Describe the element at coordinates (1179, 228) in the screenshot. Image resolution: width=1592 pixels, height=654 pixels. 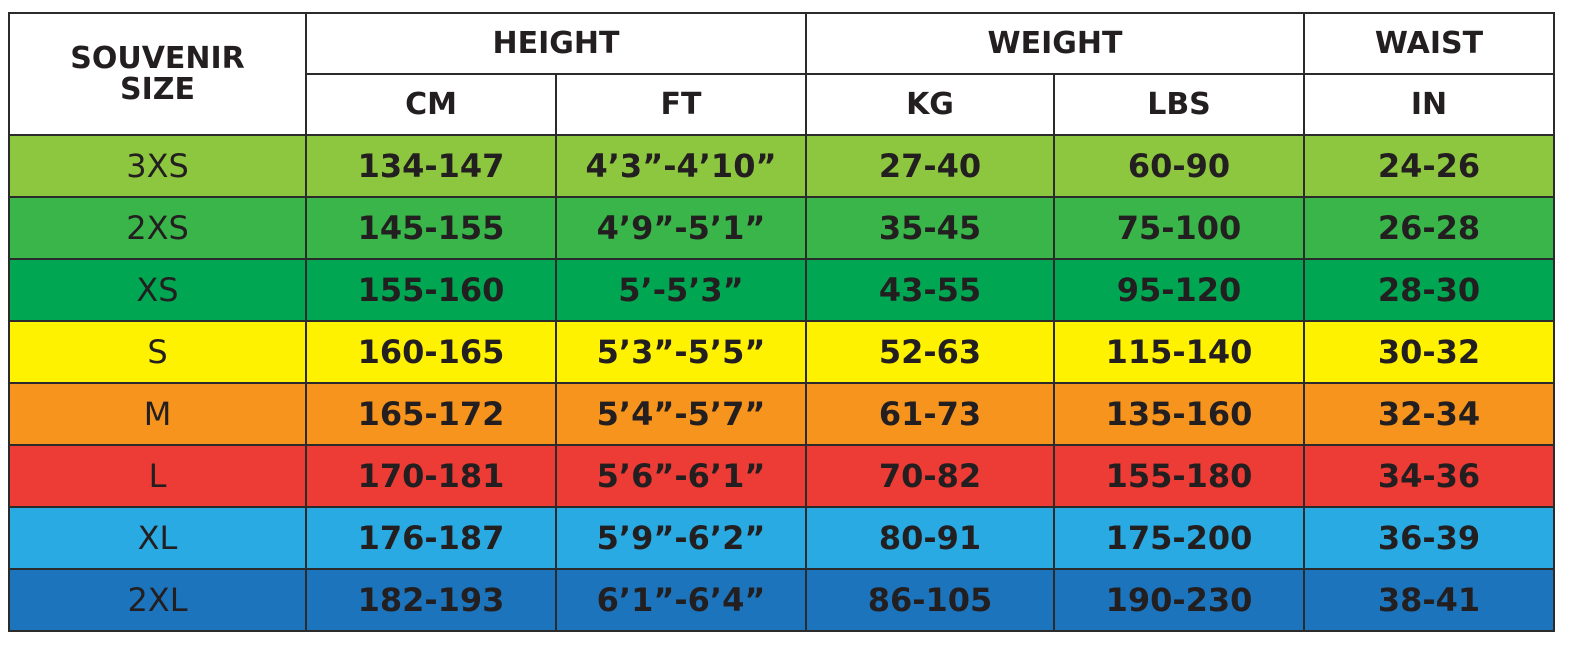
I see `measure-cell: 75-100` at that location.